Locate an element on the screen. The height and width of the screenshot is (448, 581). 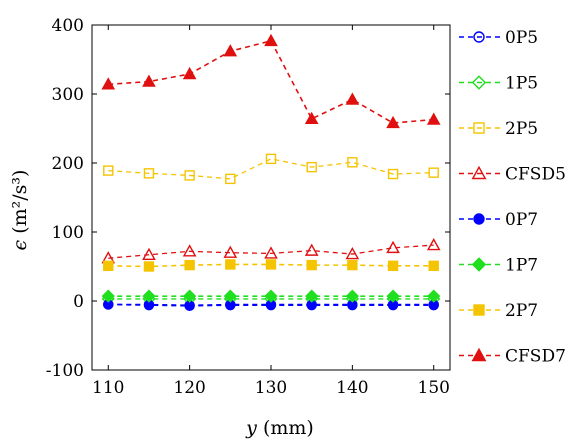
legend-item: CFSD7 is located at coordinates (512, 357).